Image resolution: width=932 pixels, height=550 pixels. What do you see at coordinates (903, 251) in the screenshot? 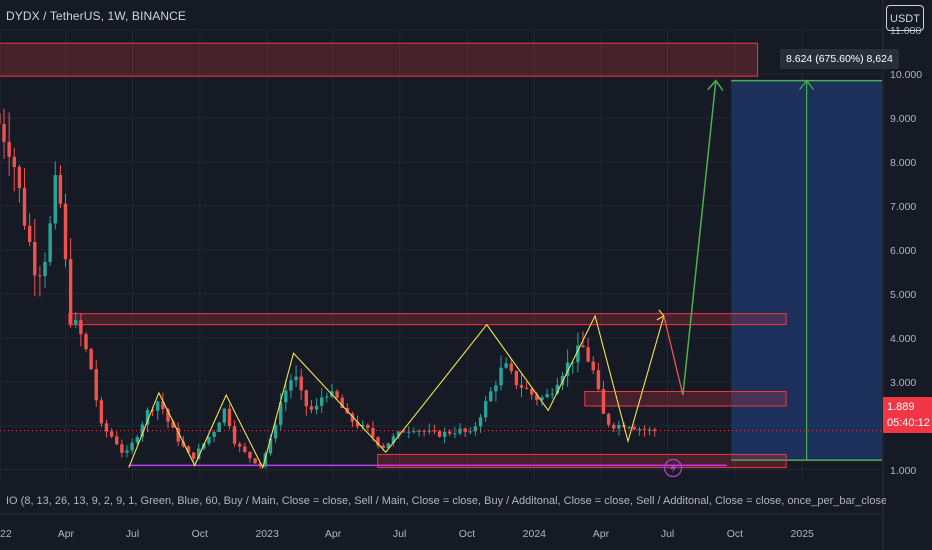
I see `price-tick-label: 6.000` at bounding box center [903, 251].